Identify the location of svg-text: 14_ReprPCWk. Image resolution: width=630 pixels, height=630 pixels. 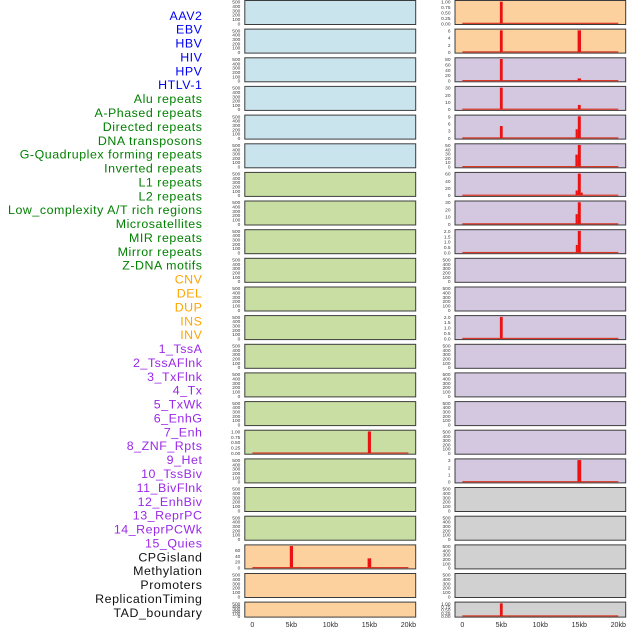
(158, 530).